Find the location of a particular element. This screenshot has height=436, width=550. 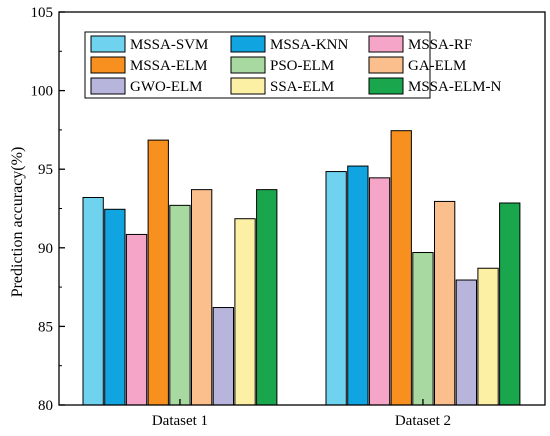

y-tick-label-85: 85 is located at coordinates (45, 327).